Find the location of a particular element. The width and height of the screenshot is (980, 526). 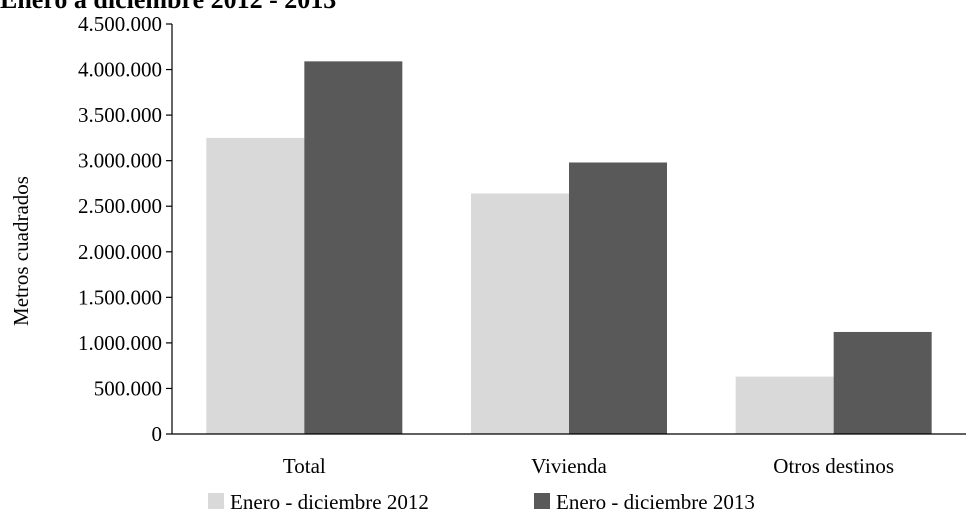

y-tick-label: 2.500.000 is located at coordinates (120, 206).